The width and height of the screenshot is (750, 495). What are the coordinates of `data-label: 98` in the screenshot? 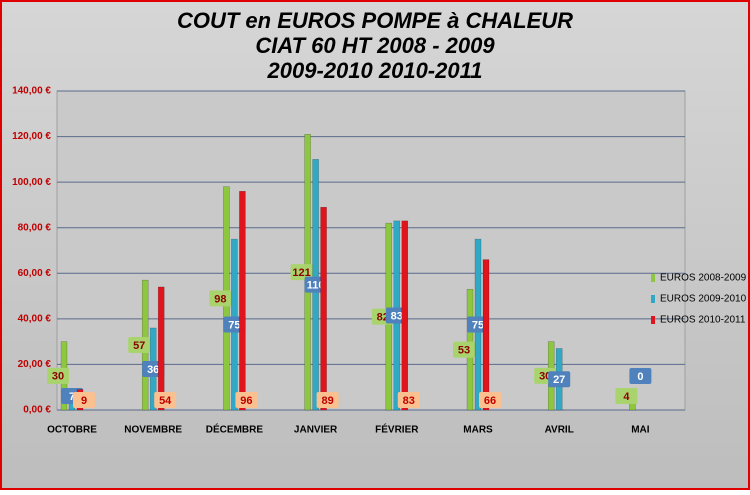 It's located at (220, 299).